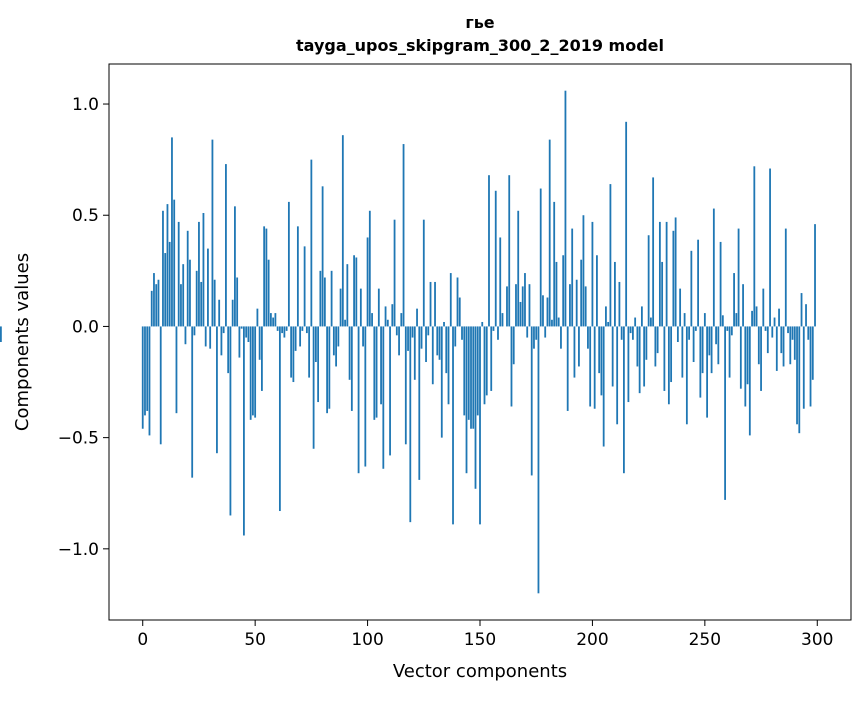 Image resolution: width=867 pixels, height=701 pixels. Describe the element at coordinates (78, 550) in the screenshot. I see `y-tick-label: −1.0` at that location.